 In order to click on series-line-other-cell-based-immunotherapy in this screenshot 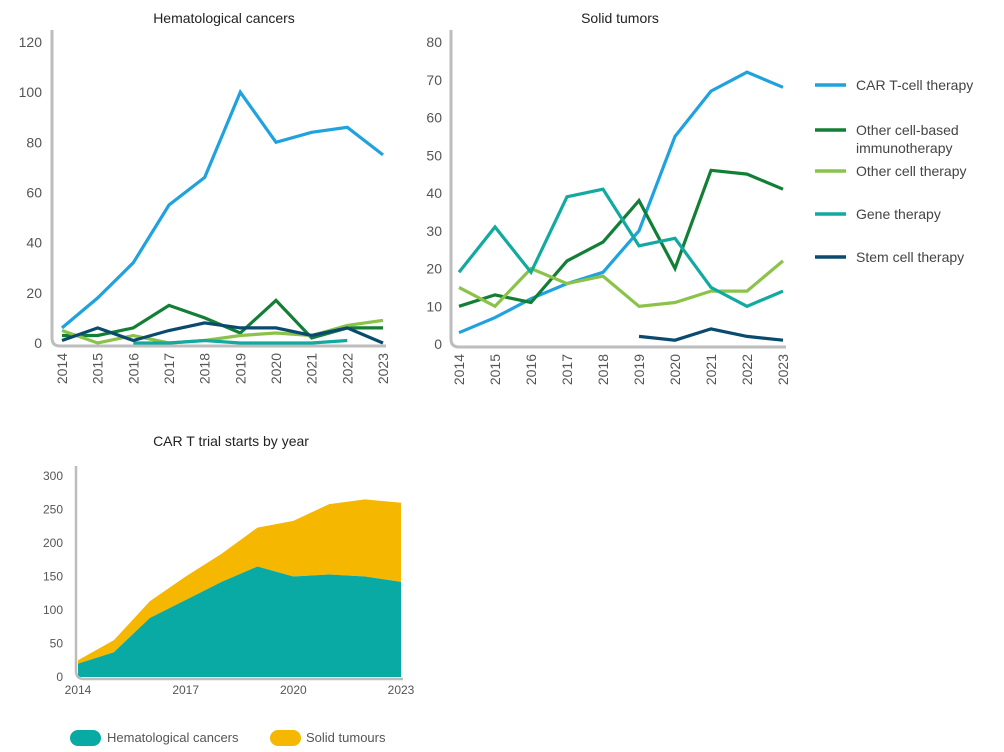, I will do `click(621, 238)`.